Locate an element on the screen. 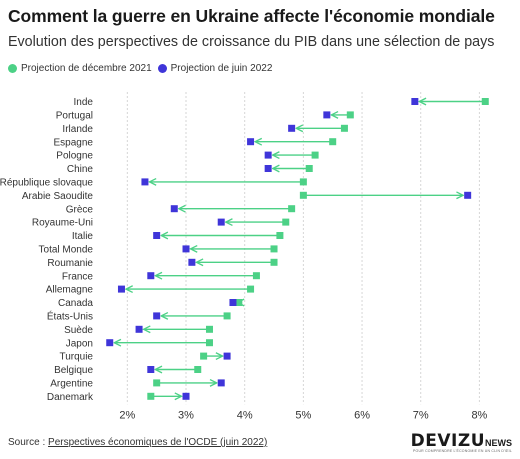  x-tick-label: 2% is located at coordinates (127, 415).